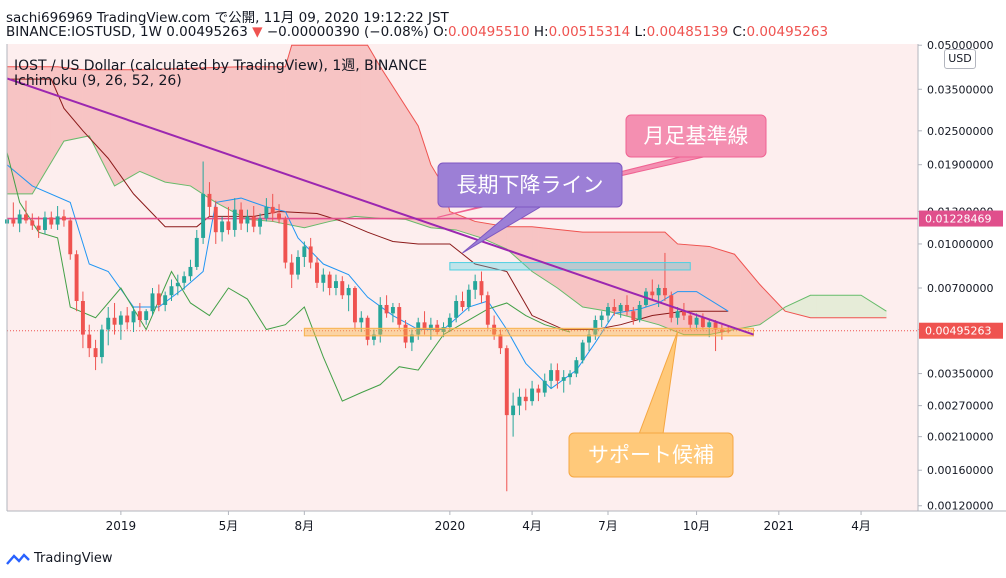  I want to click on price-tick-label: 0.05000000, so click(960, 45).